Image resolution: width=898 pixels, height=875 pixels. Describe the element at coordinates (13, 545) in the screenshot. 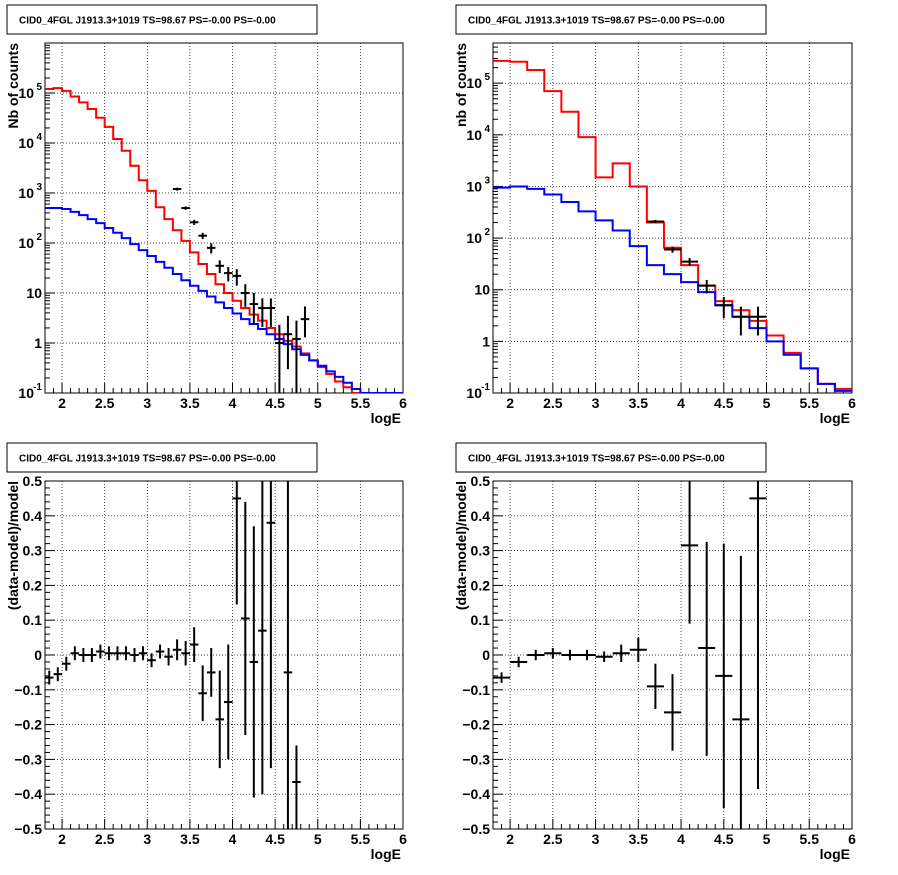

I see `y-axis-title: (data-model)/model` at that location.